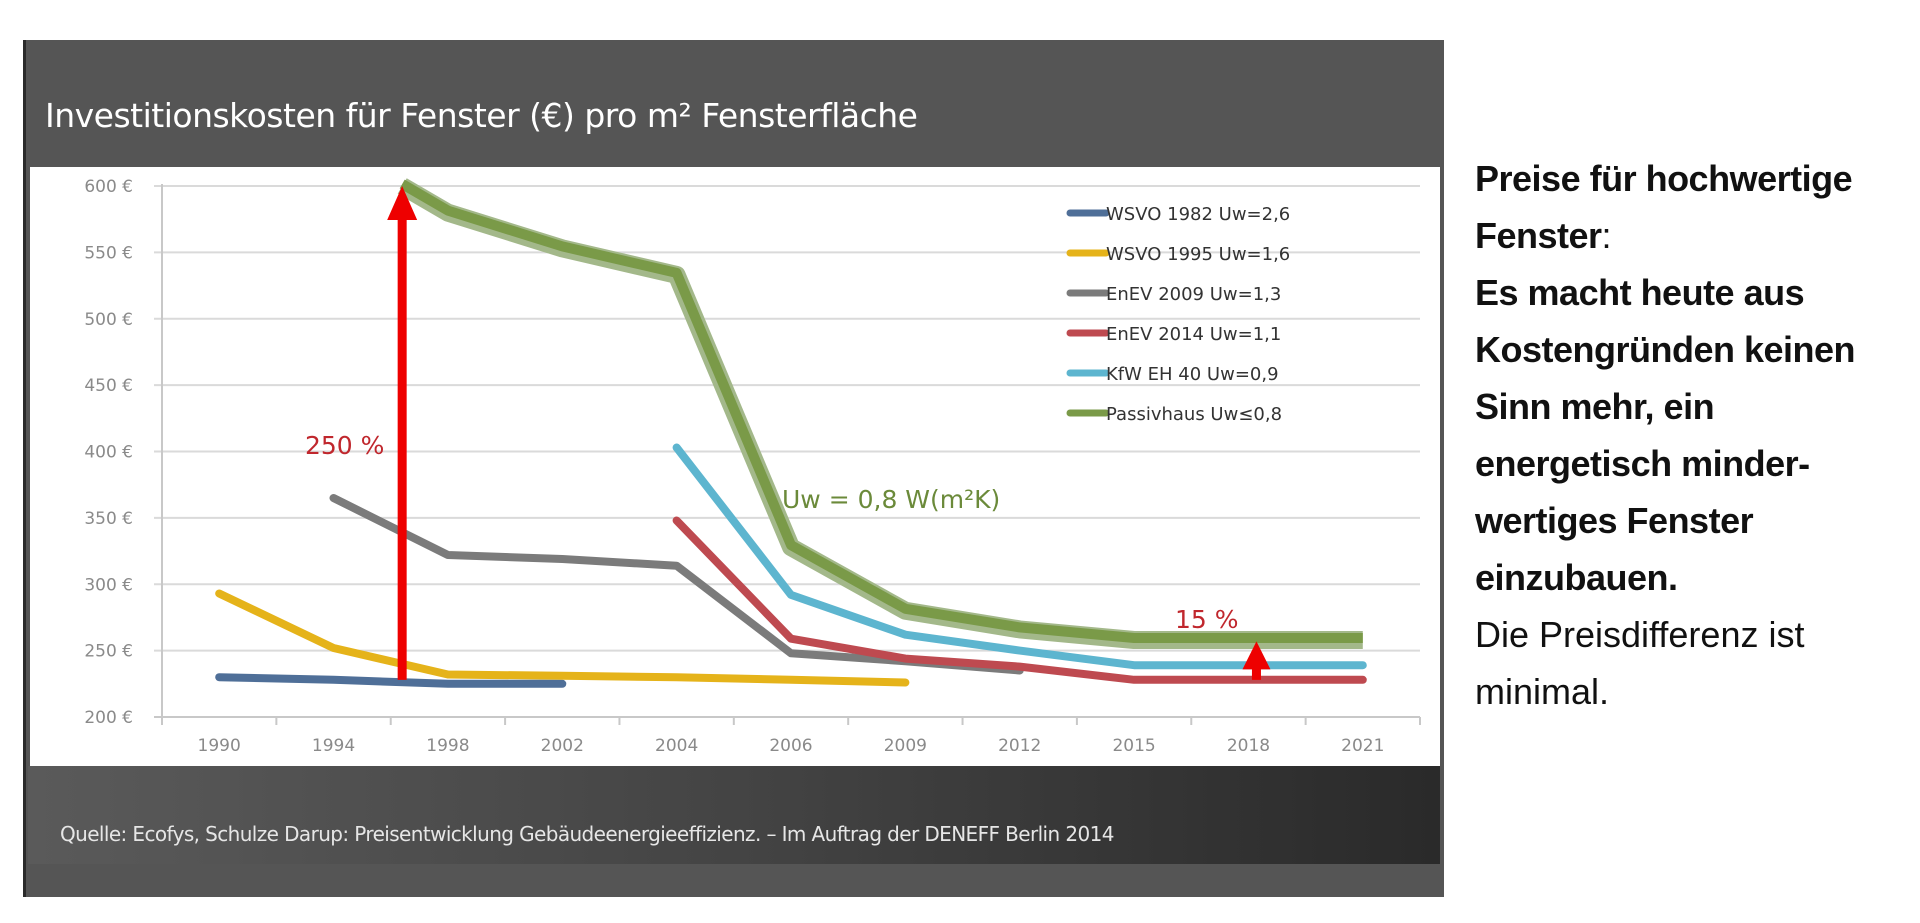  Describe the element at coordinates (891, 499) in the screenshot. I see `annotation-uw-value: Uw = 0,8 W(m²K)` at that location.